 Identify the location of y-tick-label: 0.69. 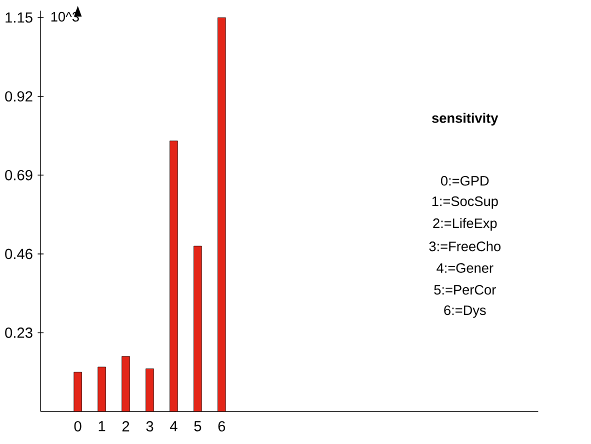
(18, 175).